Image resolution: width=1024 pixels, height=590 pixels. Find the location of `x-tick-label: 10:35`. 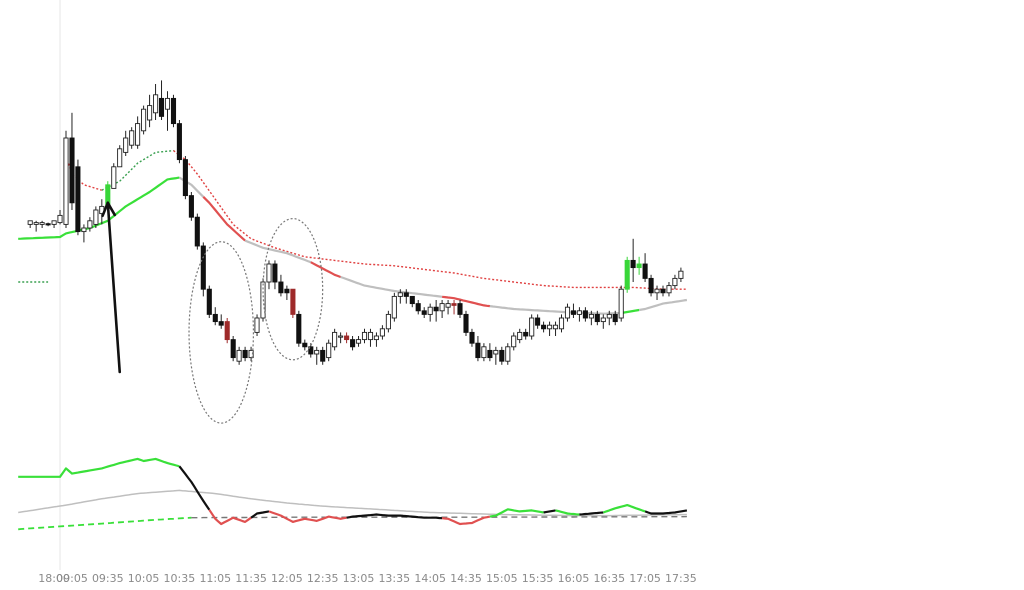

x-tick-label: 10:35 is located at coordinates (180, 578).